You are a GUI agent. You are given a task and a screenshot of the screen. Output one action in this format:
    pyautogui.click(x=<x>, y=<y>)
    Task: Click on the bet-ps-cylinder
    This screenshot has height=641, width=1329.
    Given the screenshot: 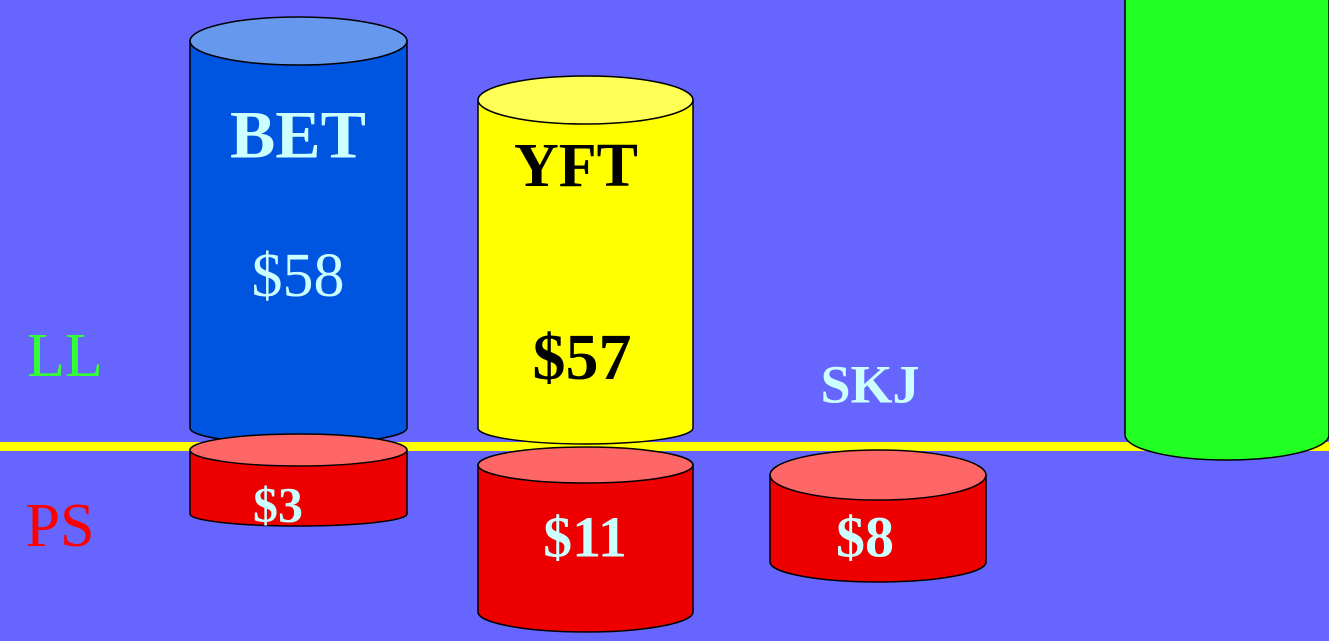 What is the action you would take?
    pyautogui.click(x=298, y=488)
    